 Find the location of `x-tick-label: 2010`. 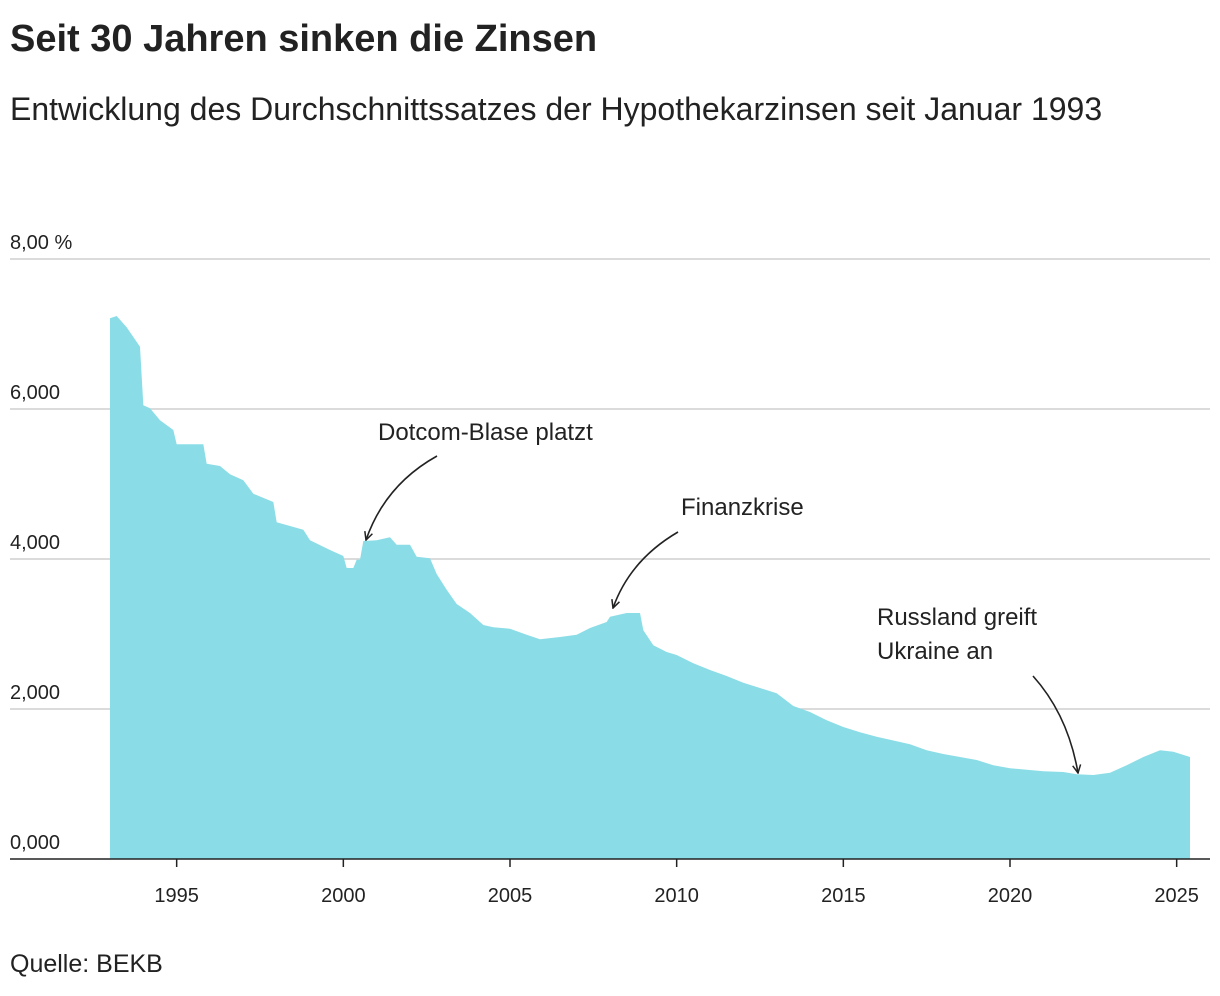

x-tick-label: 2010 is located at coordinates (676, 896).